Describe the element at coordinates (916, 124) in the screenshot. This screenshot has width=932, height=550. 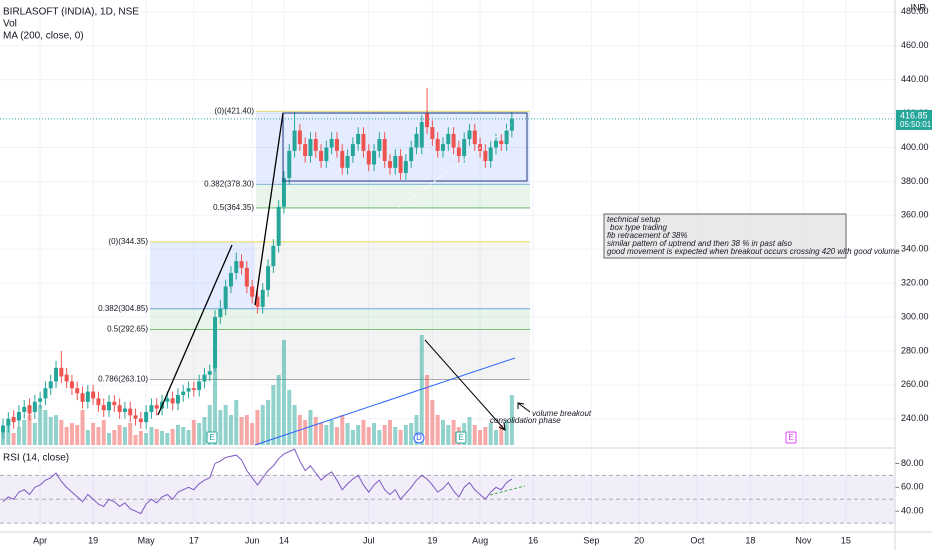
I see `countdown: 05:50:01` at that location.